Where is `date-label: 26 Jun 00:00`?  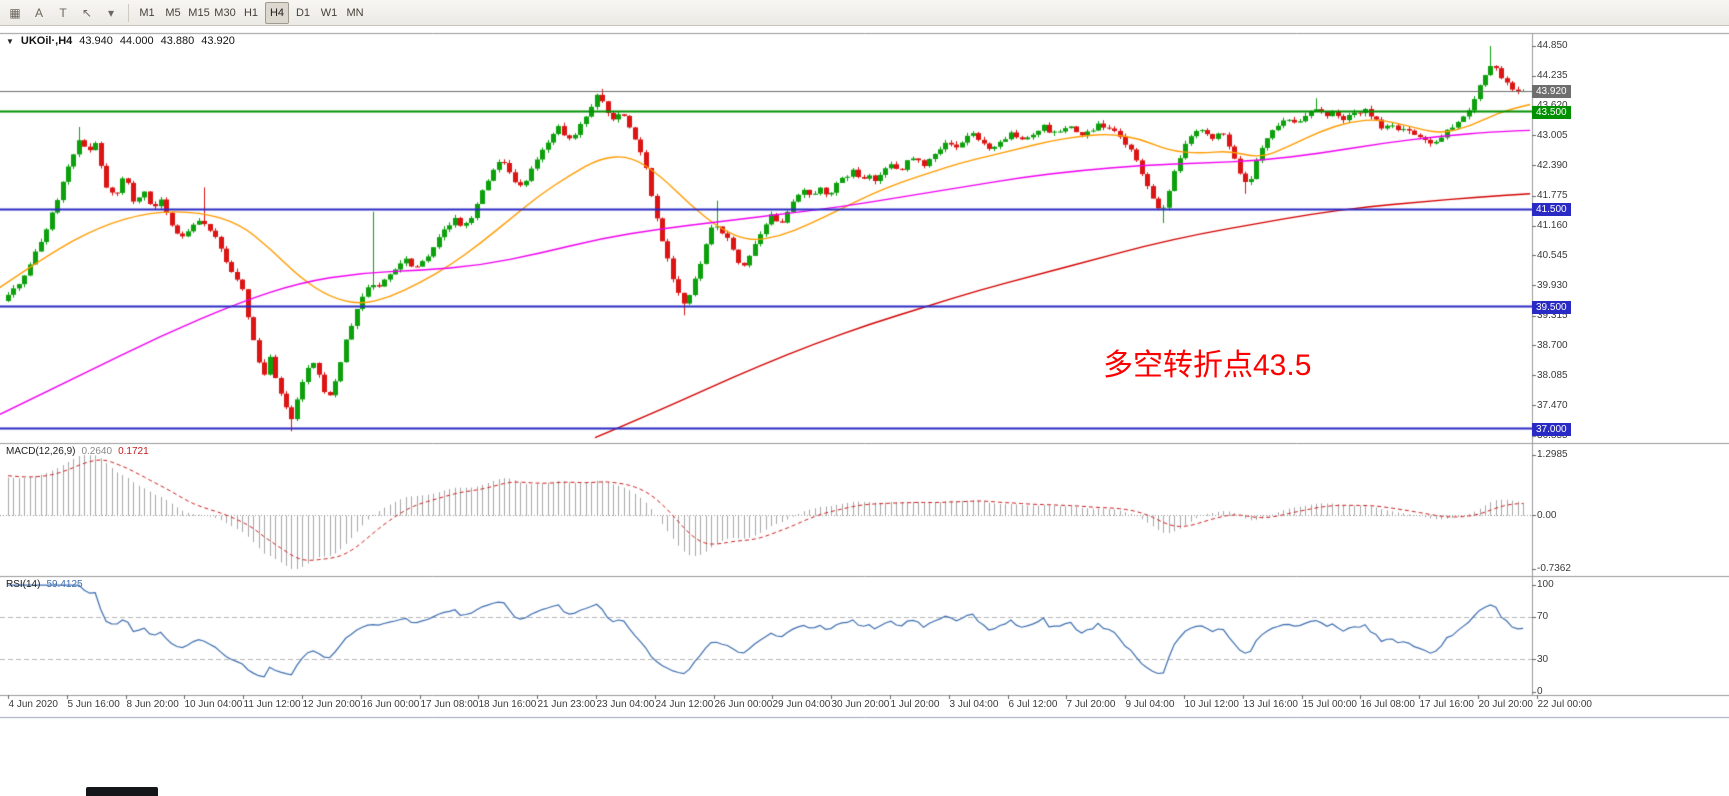 date-label: 26 Jun 00:00 is located at coordinates (743, 704).